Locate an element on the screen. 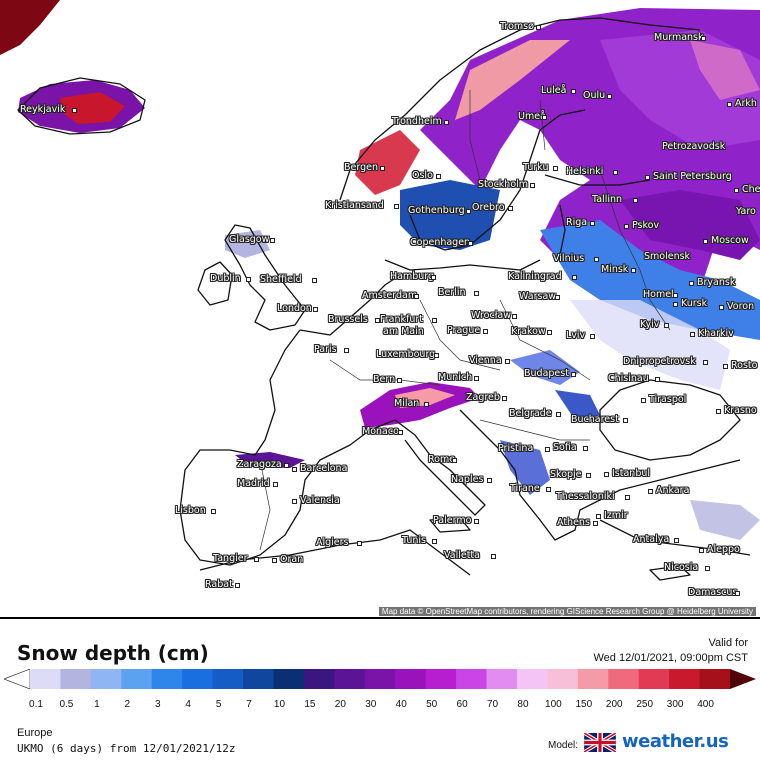 This screenshot has height=762, width=760. city-label: Zagreb is located at coordinates (483, 397).